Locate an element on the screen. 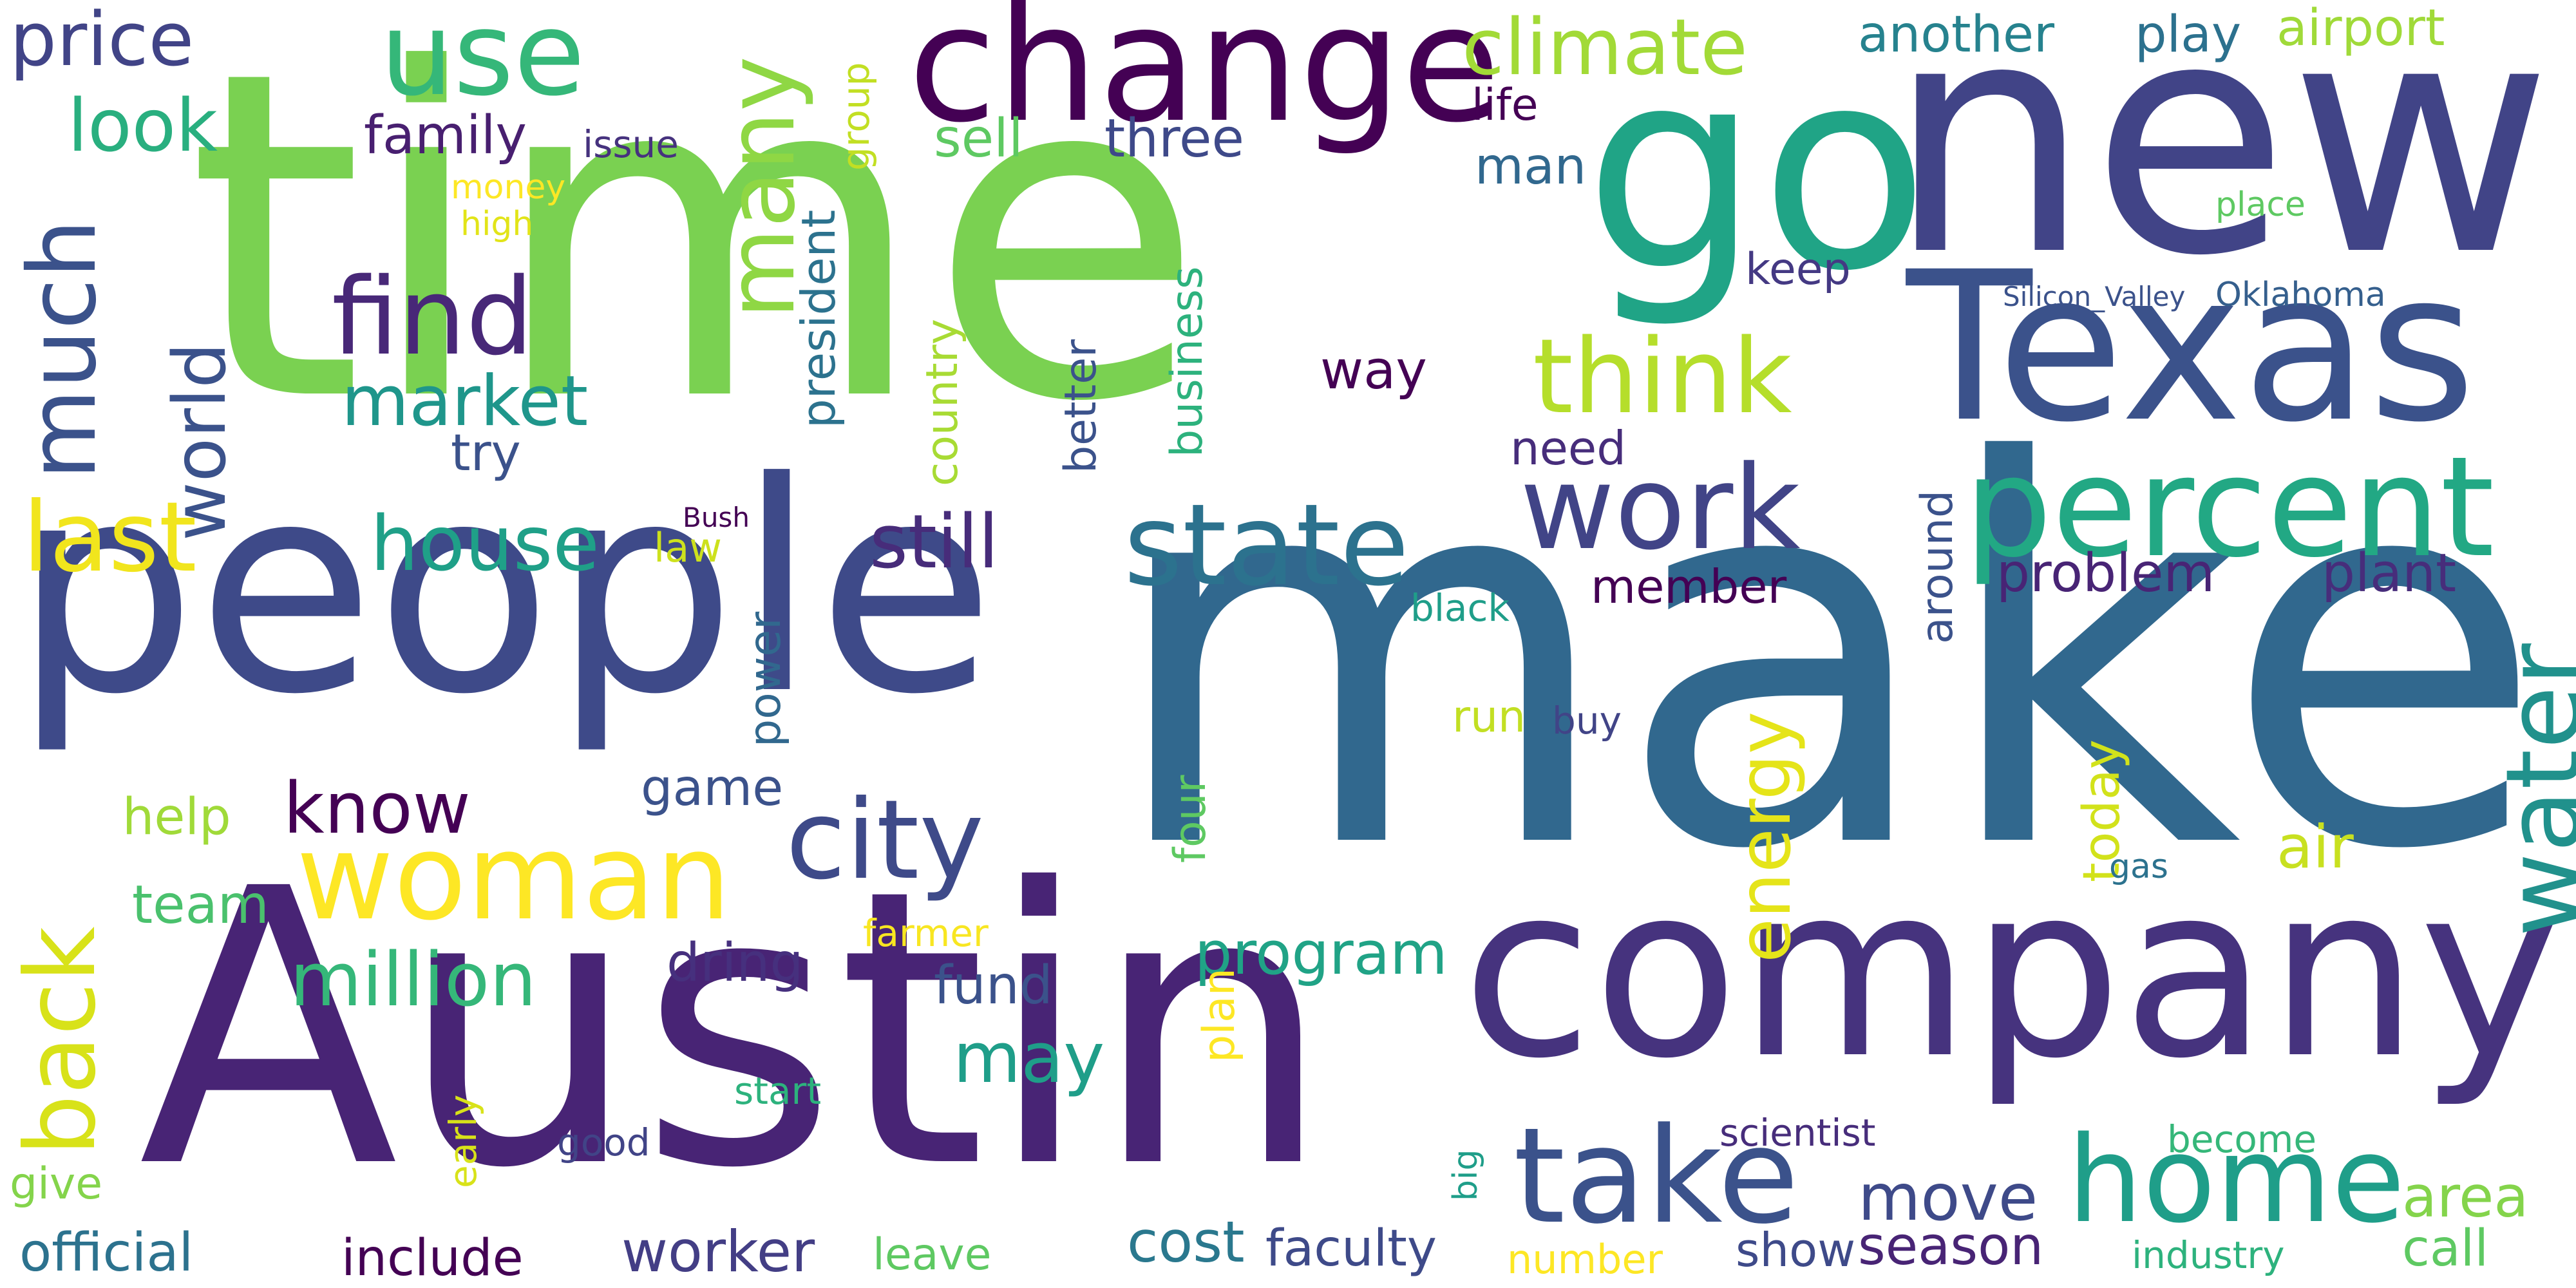  word-around: around is located at coordinates (1938, 566).